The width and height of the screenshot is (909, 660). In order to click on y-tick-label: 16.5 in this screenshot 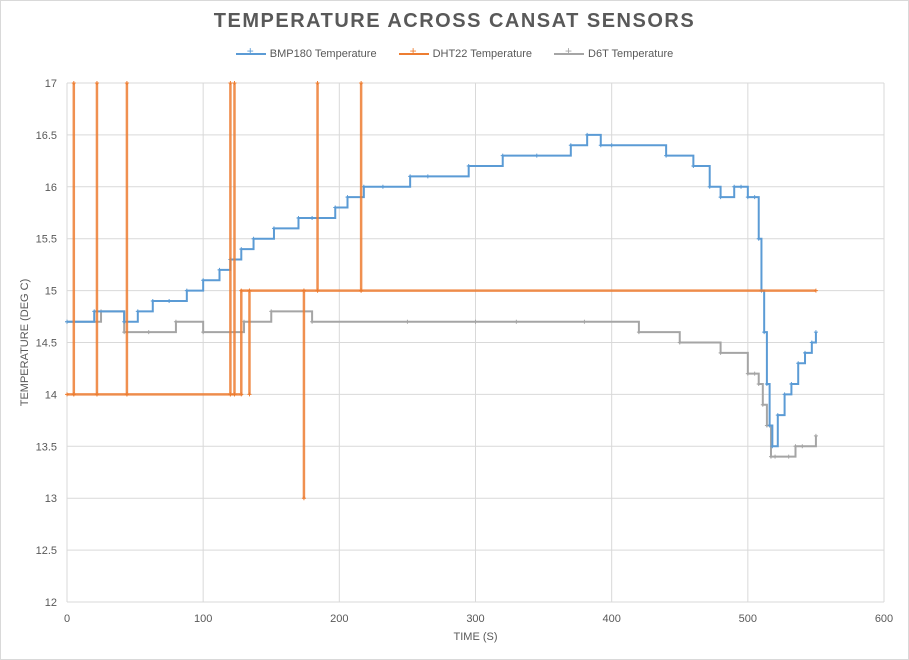, I will do `click(46, 136)`.